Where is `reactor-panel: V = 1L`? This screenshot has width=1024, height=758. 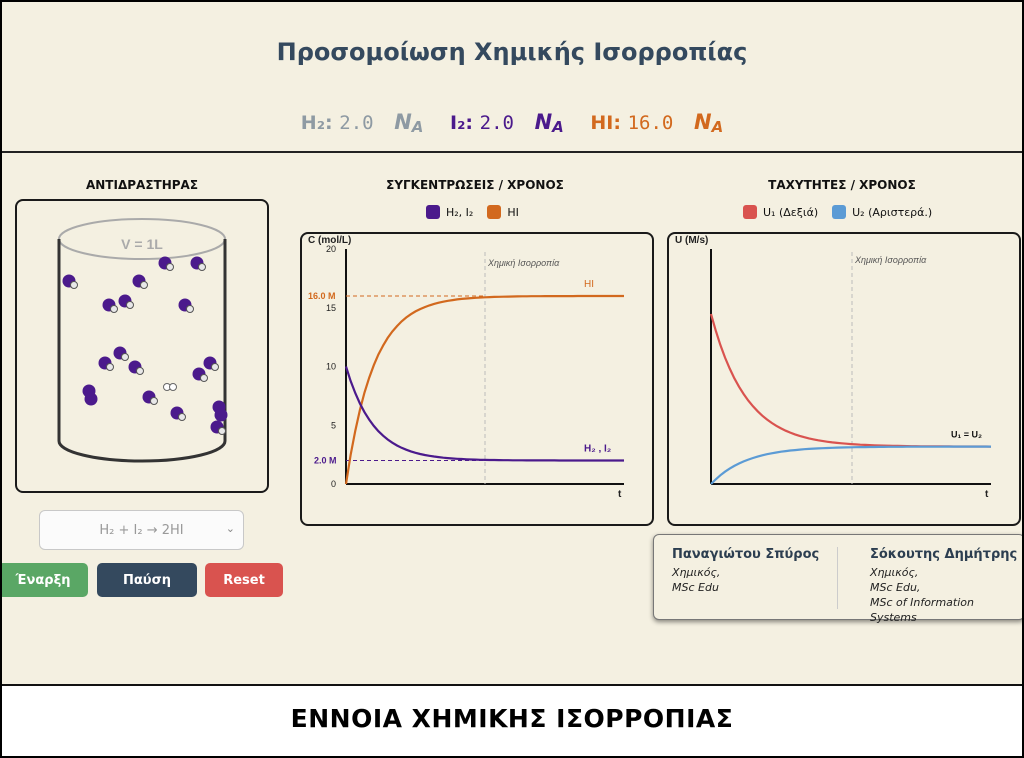 reactor-panel: V = 1L is located at coordinates (142, 346).